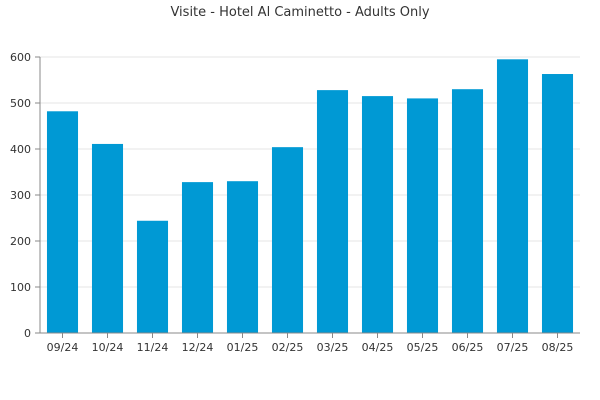  What do you see at coordinates (20, 103) in the screenshot?
I see `y-tick-label: 500` at bounding box center [20, 103].